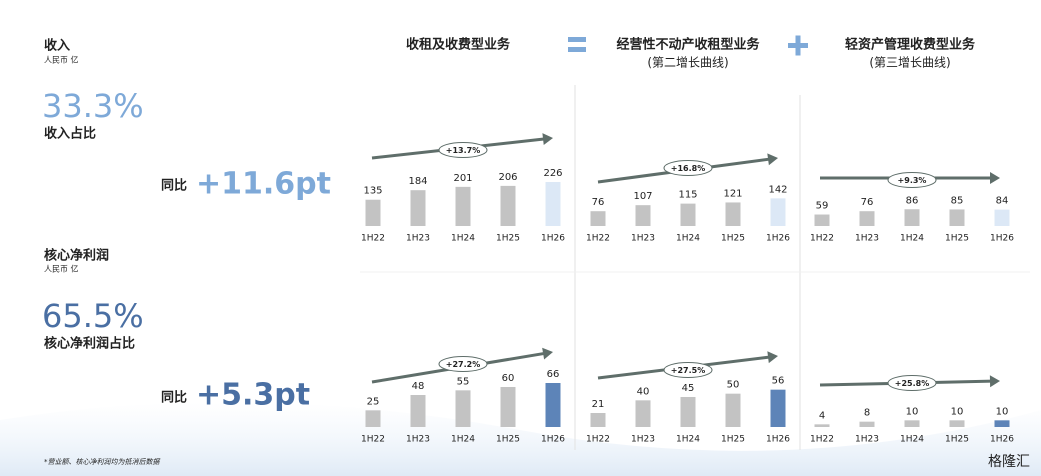 The width and height of the screenshot is (1041, 476). I want to click on yoy: +5.3pt, so click(253, 395).